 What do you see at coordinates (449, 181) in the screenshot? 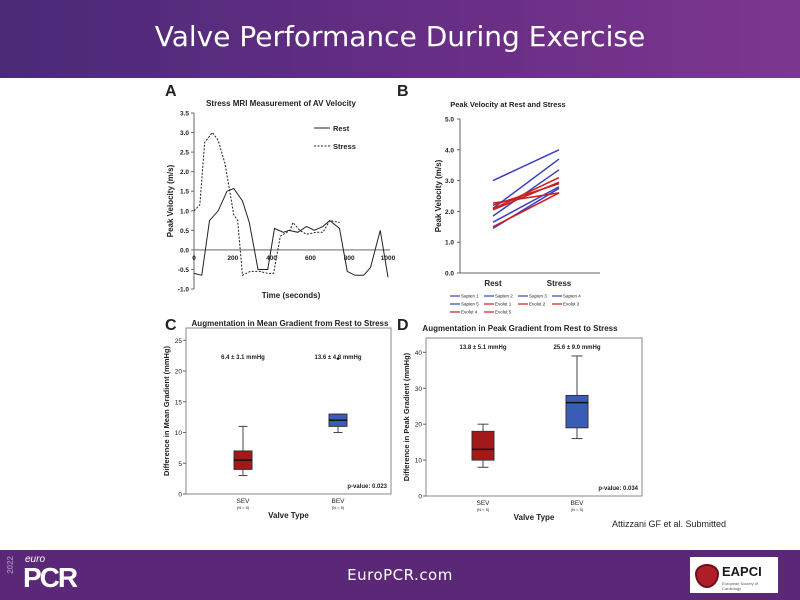
I see `chart-b-y-tick-label: 3.0` at bounding box center [449, 181].